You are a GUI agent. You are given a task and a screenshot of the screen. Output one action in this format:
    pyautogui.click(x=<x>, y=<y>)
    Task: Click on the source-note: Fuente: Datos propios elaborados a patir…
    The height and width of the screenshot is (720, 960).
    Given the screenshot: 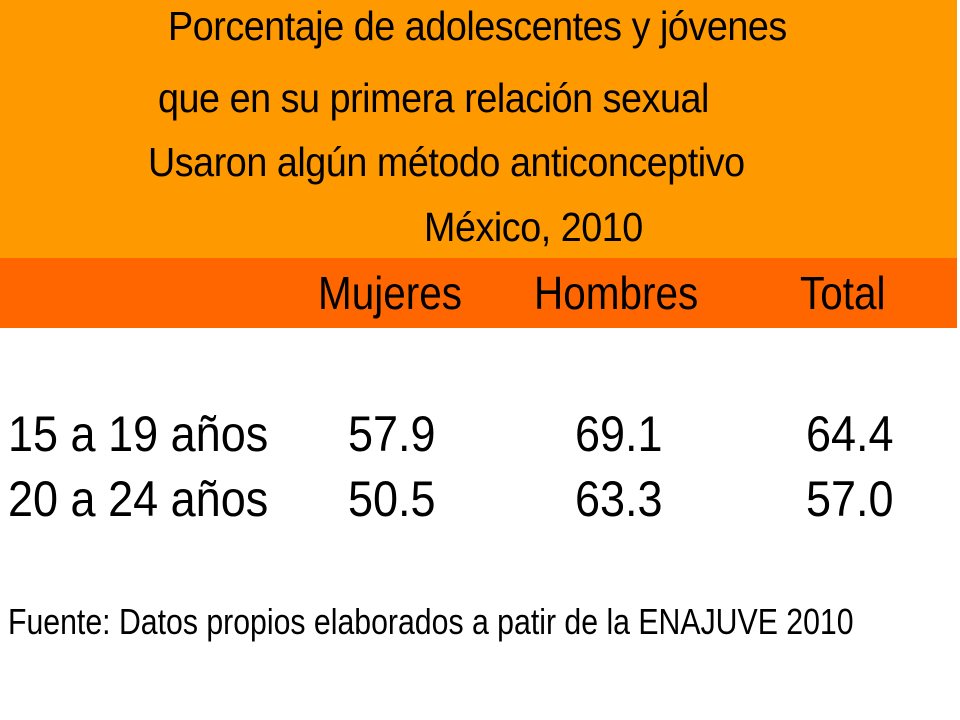 What is the action you would take?
    pyautogui.click(x=431, y=621)
    